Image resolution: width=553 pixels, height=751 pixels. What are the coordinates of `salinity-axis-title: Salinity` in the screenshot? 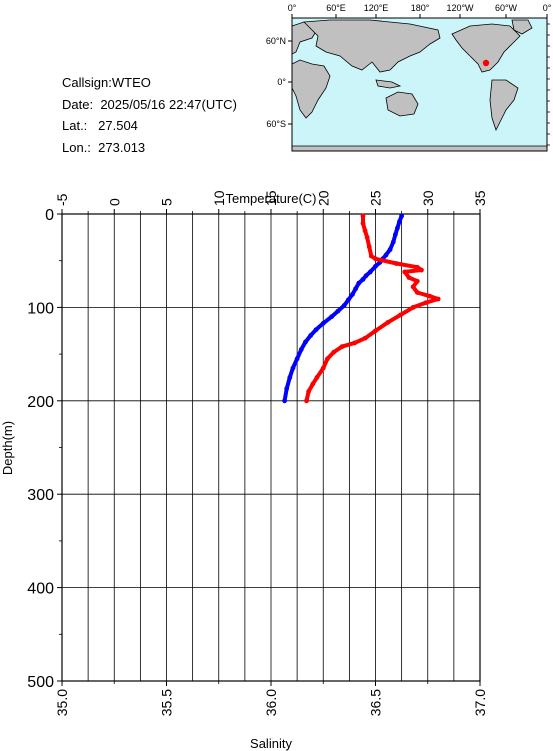 It's located at (271, 743).